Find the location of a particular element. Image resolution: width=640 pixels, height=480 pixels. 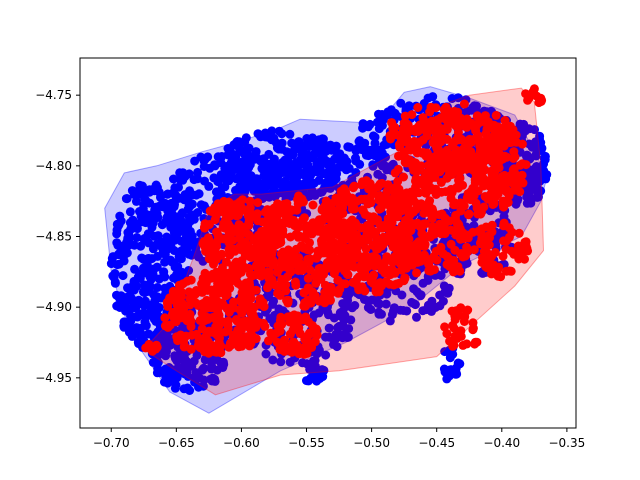

x-tick-label: −0.55 is located at coordinates (306, 443).